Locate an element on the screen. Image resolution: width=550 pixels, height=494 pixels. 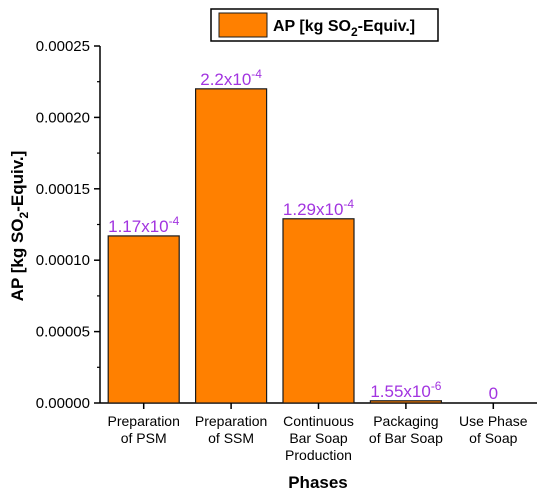
x-tick-label: Packaging of Bar Soap is located at coordinates (406, 429).